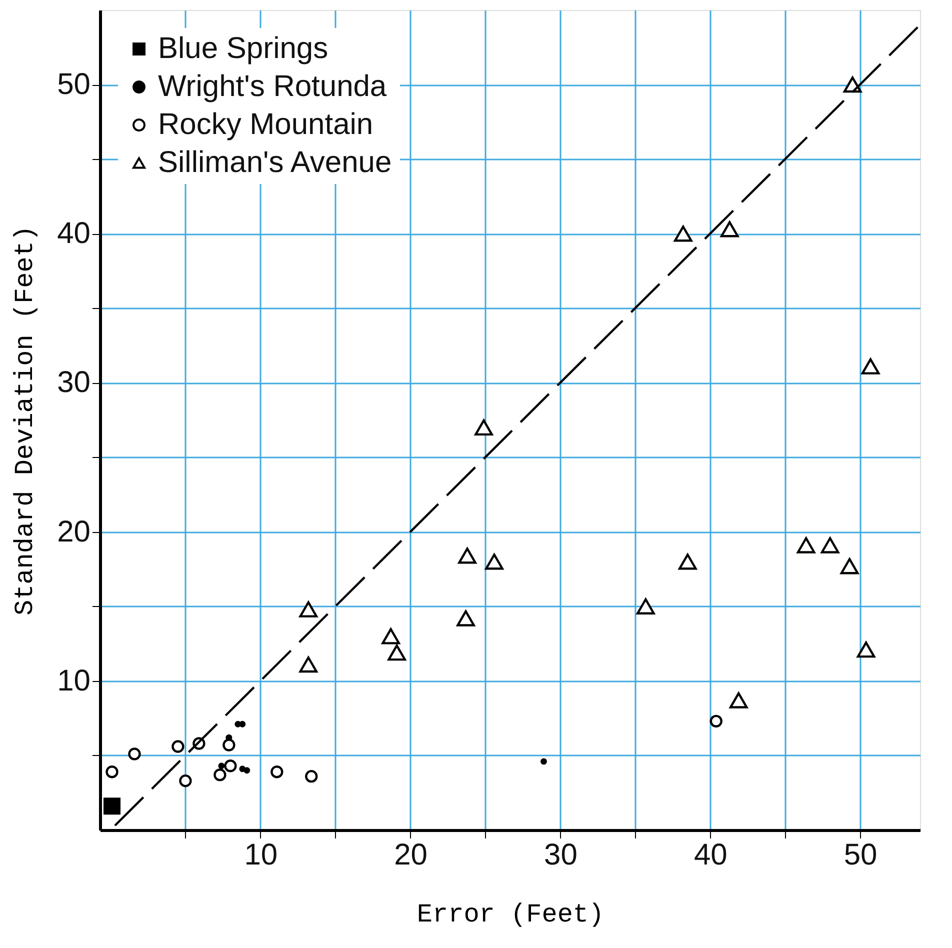 Image resolution: width=952 pixels, height=948 pixels. I want to click on legend-label: Wright's Rotunda, so click(272, 86).